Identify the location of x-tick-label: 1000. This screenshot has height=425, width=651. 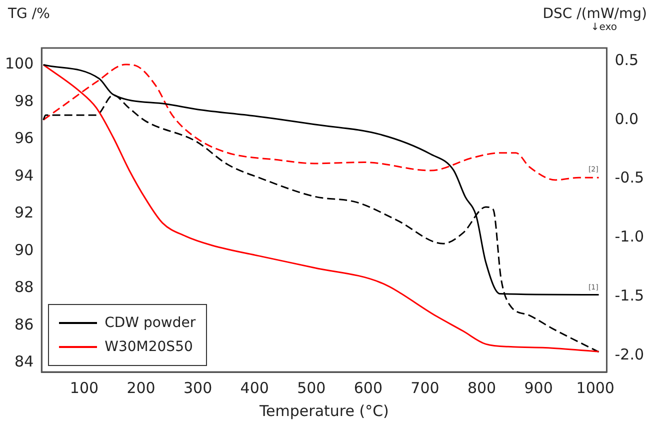
(595, 387).